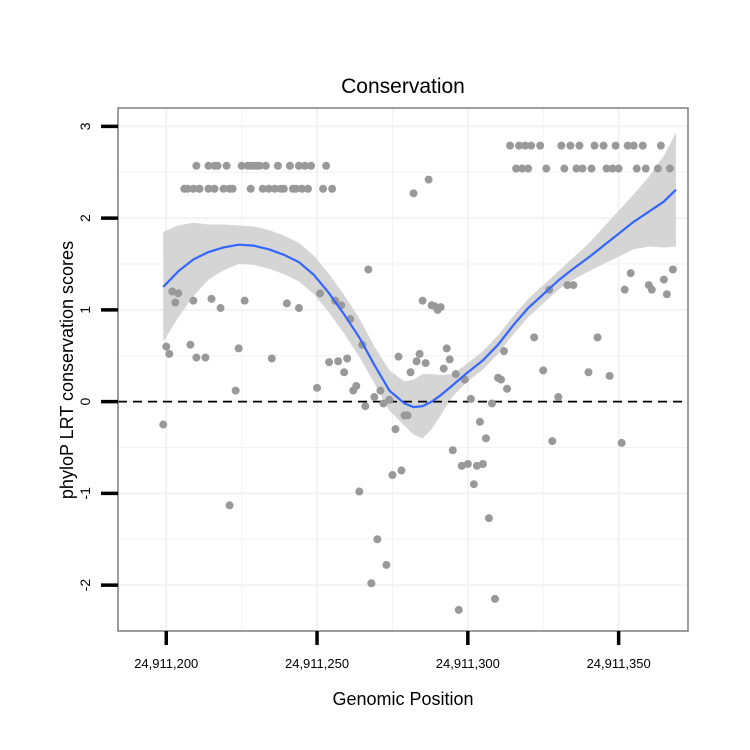  What do you see at coordinates (85, 493) in the screenshot?
I see `y-tick-label: -1` at bounding box center [85, 493].